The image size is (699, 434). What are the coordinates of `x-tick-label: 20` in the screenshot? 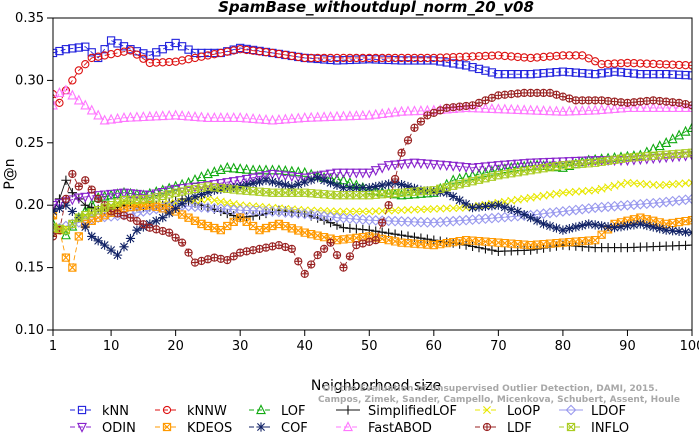 It's located at (175, 346).